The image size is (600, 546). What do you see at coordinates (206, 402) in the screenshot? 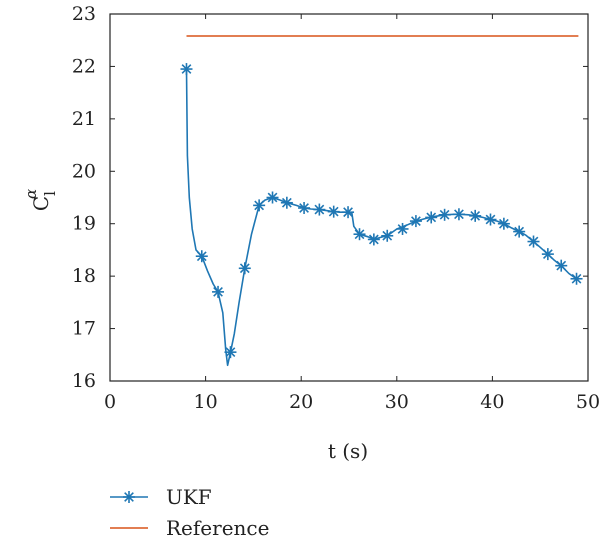
I see `x-tick-label: 10` at bounding box center [206, 402].